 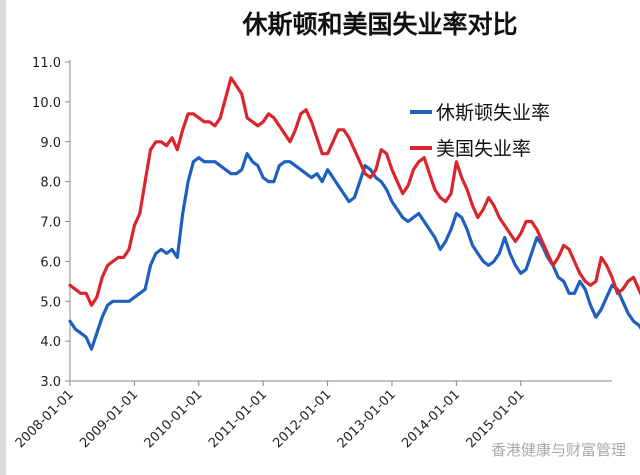 What do you see at coordinates (50, 342) in the screenshot?
I see `y-tick-label: 4.0` at bounding box center [50, 342].